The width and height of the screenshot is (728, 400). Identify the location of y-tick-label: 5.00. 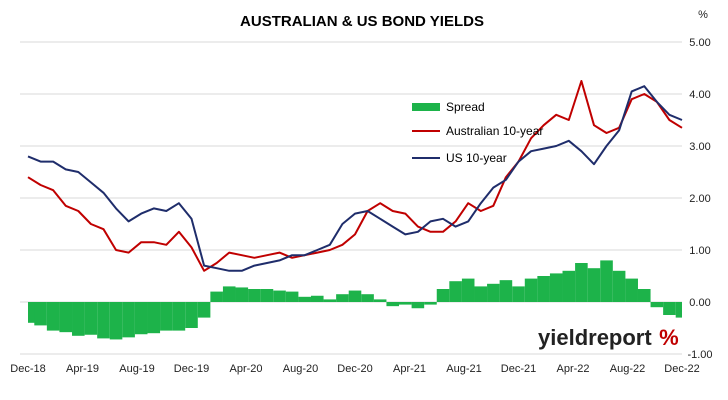
(699, 43).